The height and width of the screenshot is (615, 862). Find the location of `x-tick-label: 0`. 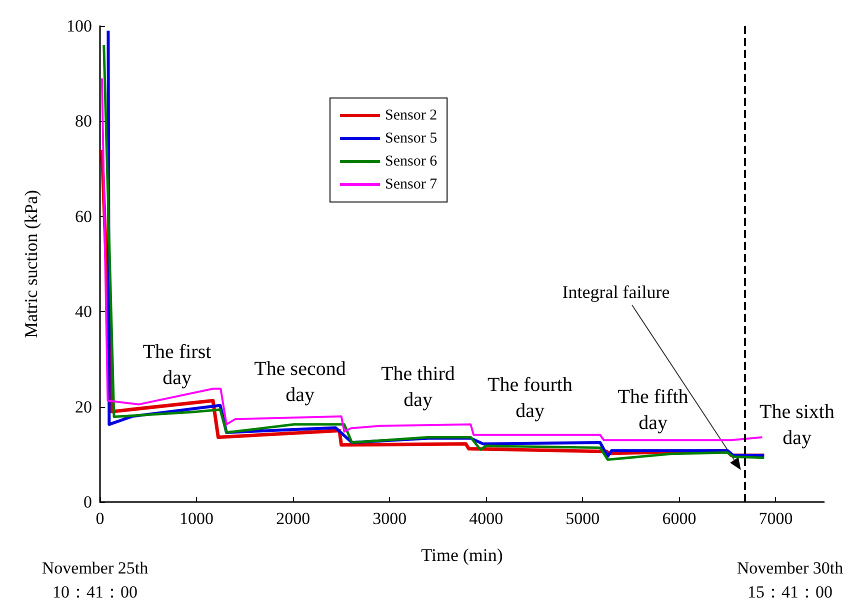

x-tick-label: 0 is located at coordinates (100, 518).